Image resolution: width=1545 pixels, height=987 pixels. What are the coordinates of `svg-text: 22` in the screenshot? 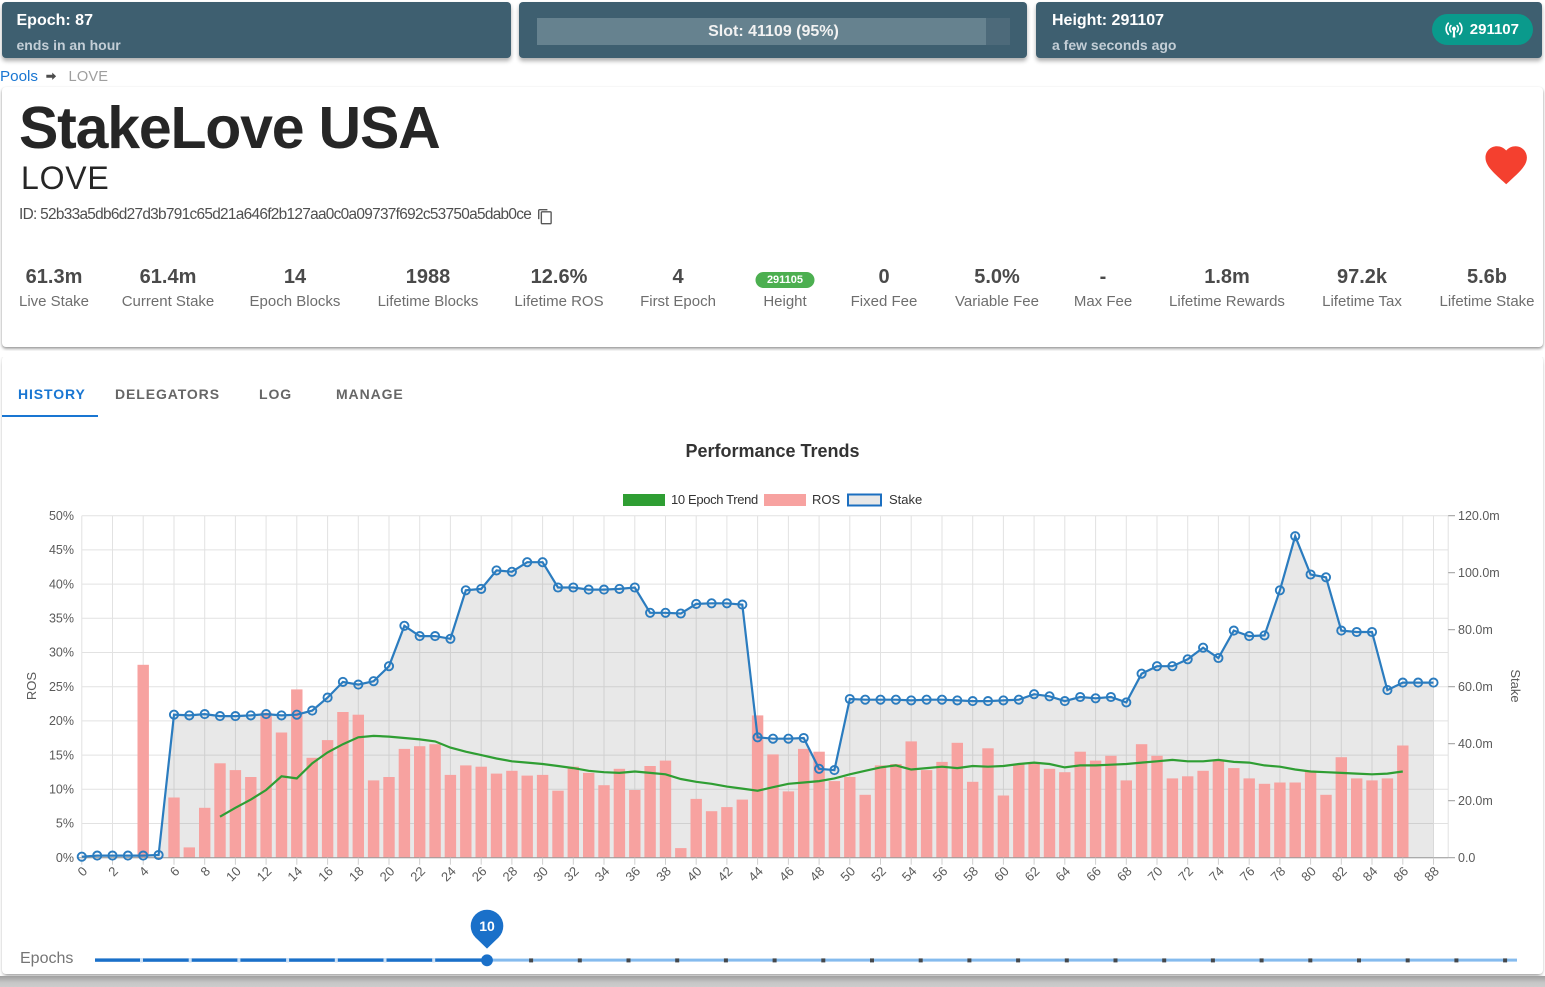 It's located at (417, 874).